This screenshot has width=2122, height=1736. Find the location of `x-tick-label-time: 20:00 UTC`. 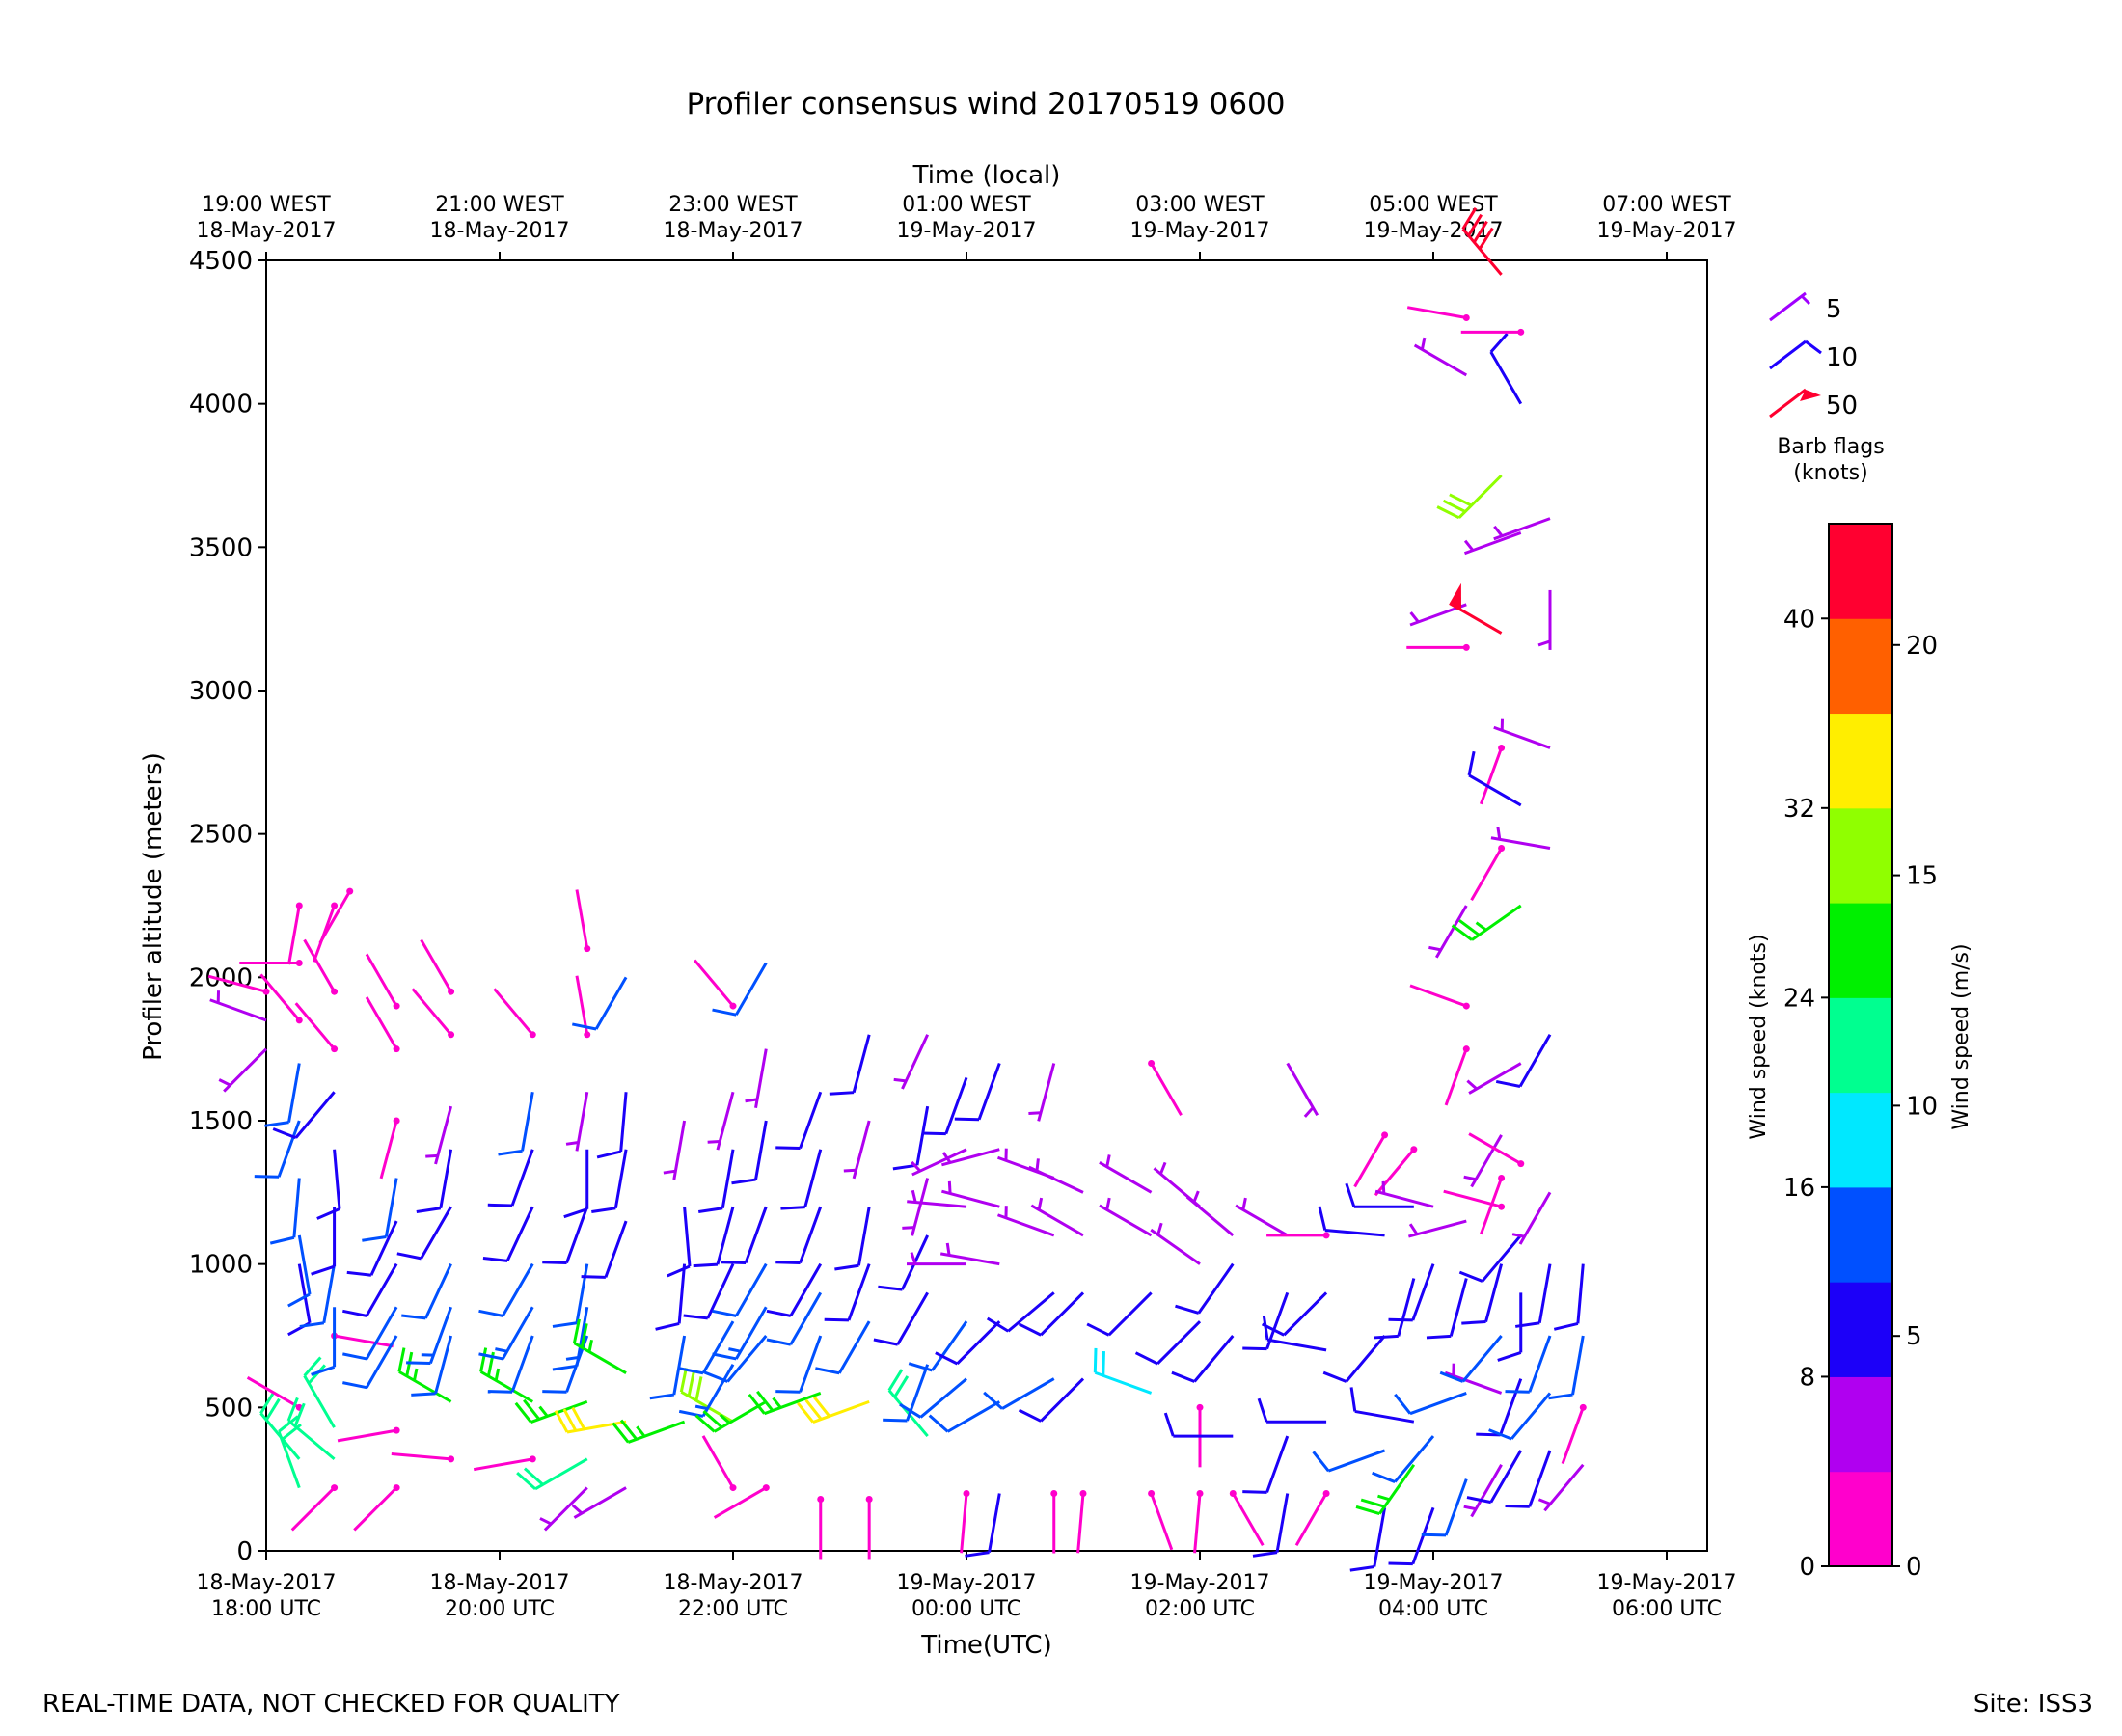

x-tick-label-time: 20:00 UTC is located at coordinates (500, 1609).